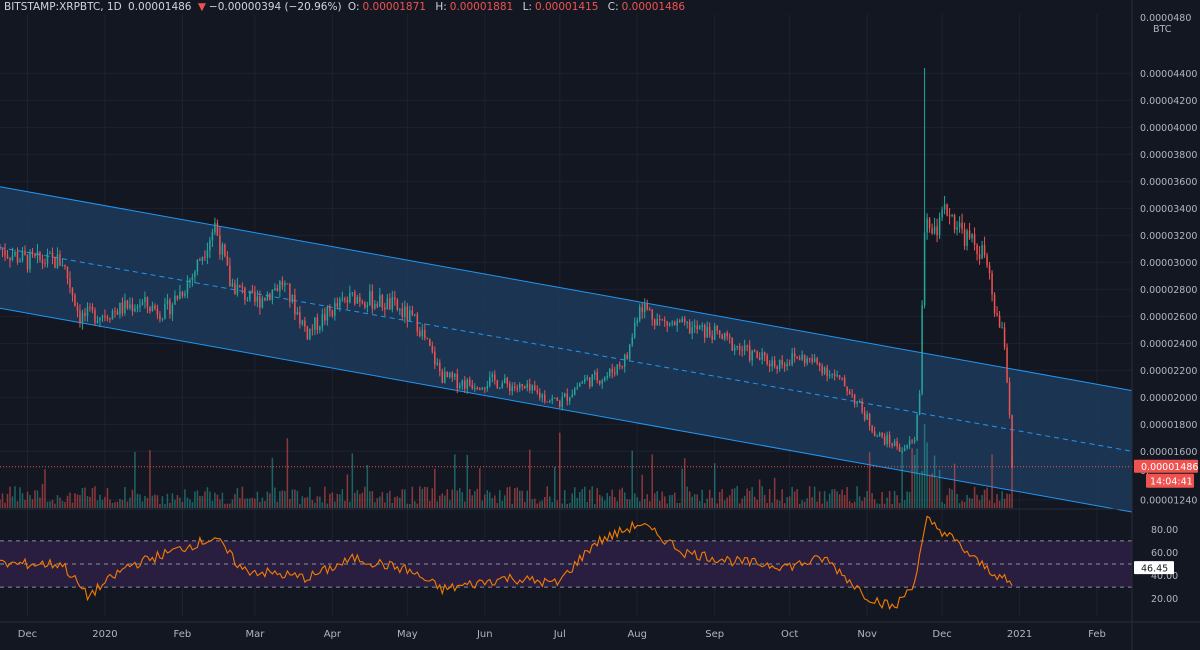 Image resolution: width=1200 pixels, height=650 pixels. I want to click on rsi-current-badge, so click(1154, 568).